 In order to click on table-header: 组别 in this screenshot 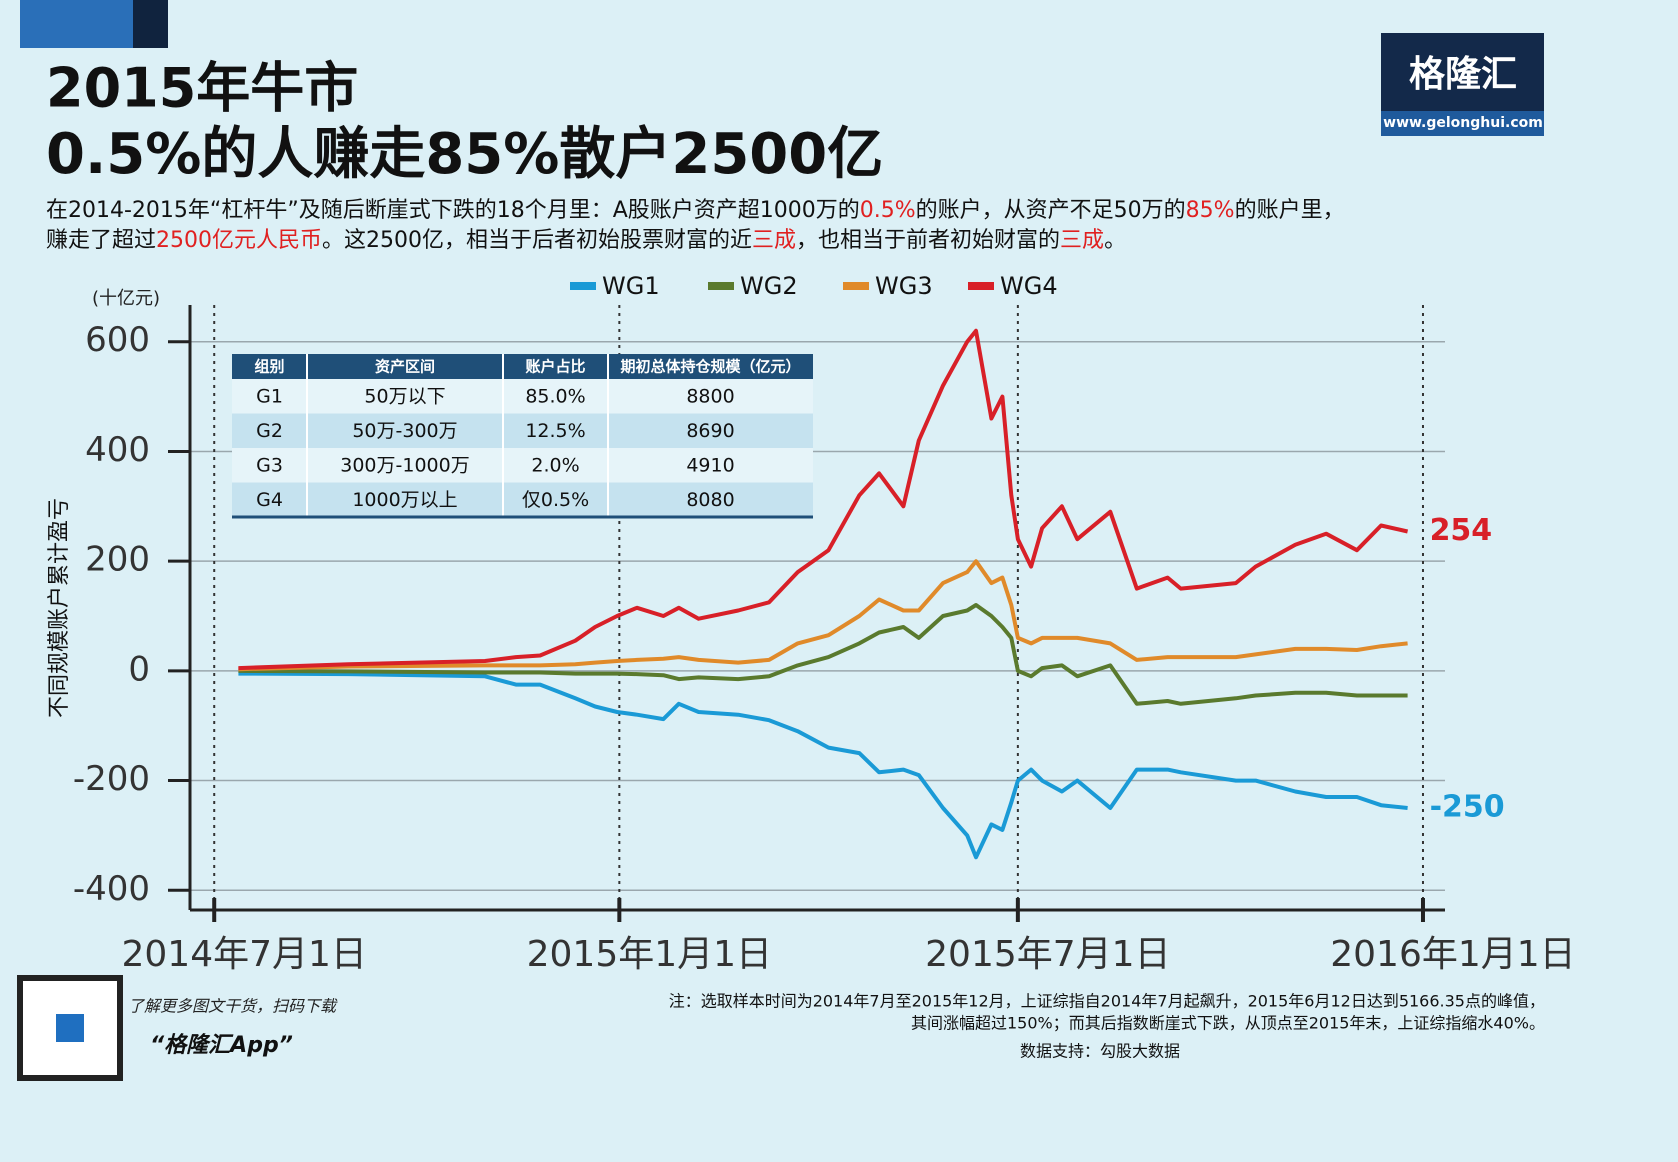, I will do `click(269, 367)`.